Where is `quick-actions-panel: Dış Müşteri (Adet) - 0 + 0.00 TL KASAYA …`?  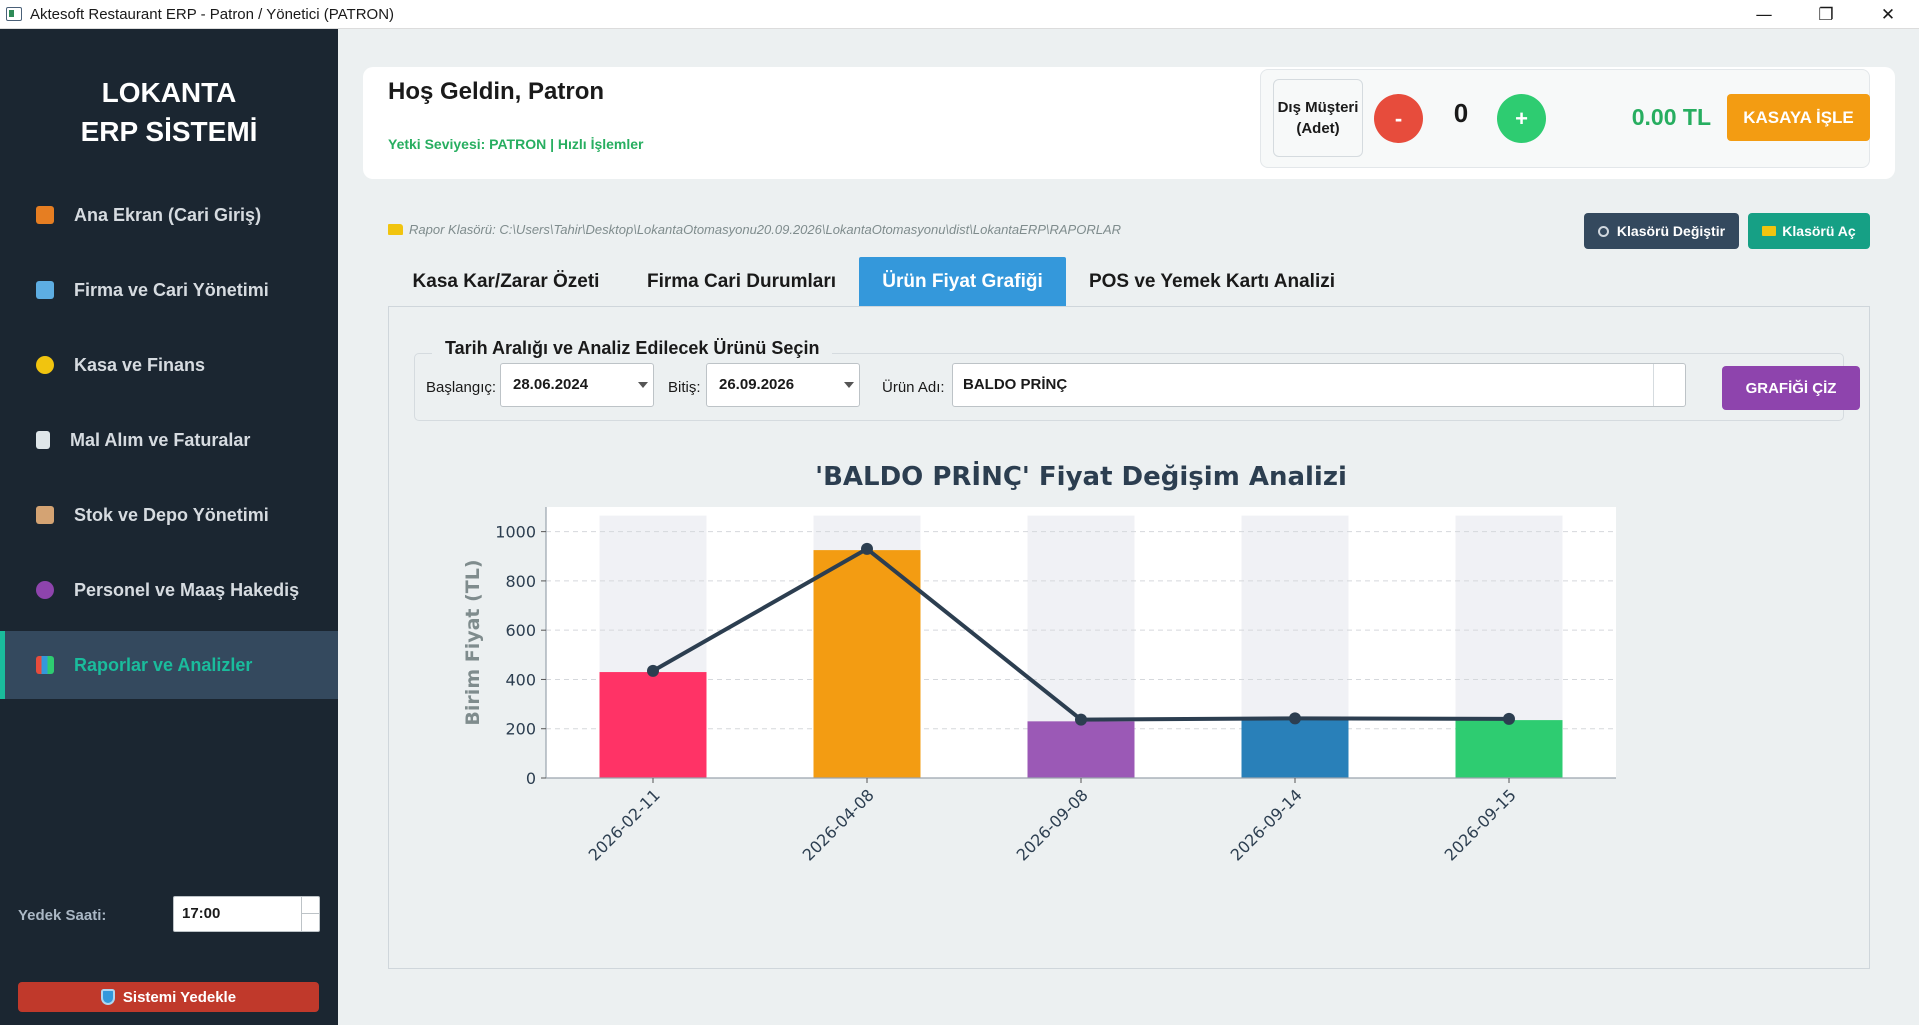 quick-actions-panel: Dış Müşteri (Adet) - 0 + 0.00 TL KASAYA … is located at coordinates (1565, 118).